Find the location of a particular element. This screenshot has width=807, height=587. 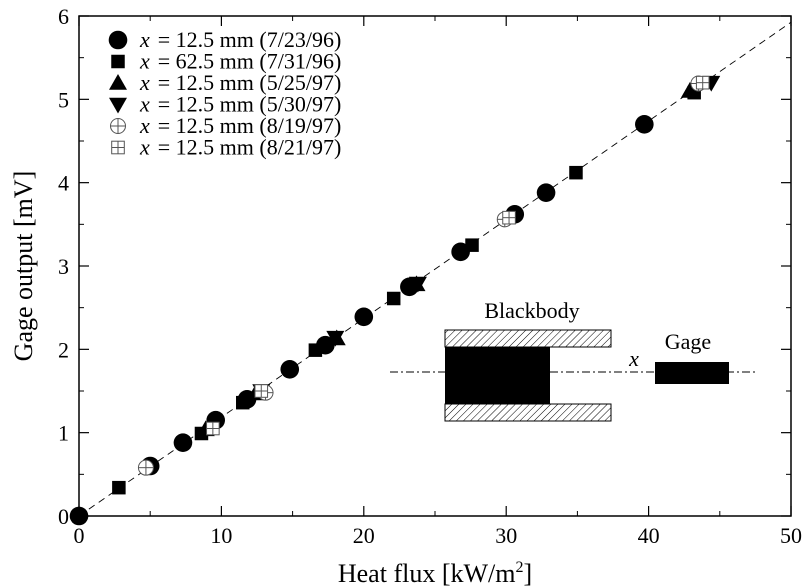

y-tick-label: 0 is located at coordinates (63, 516).